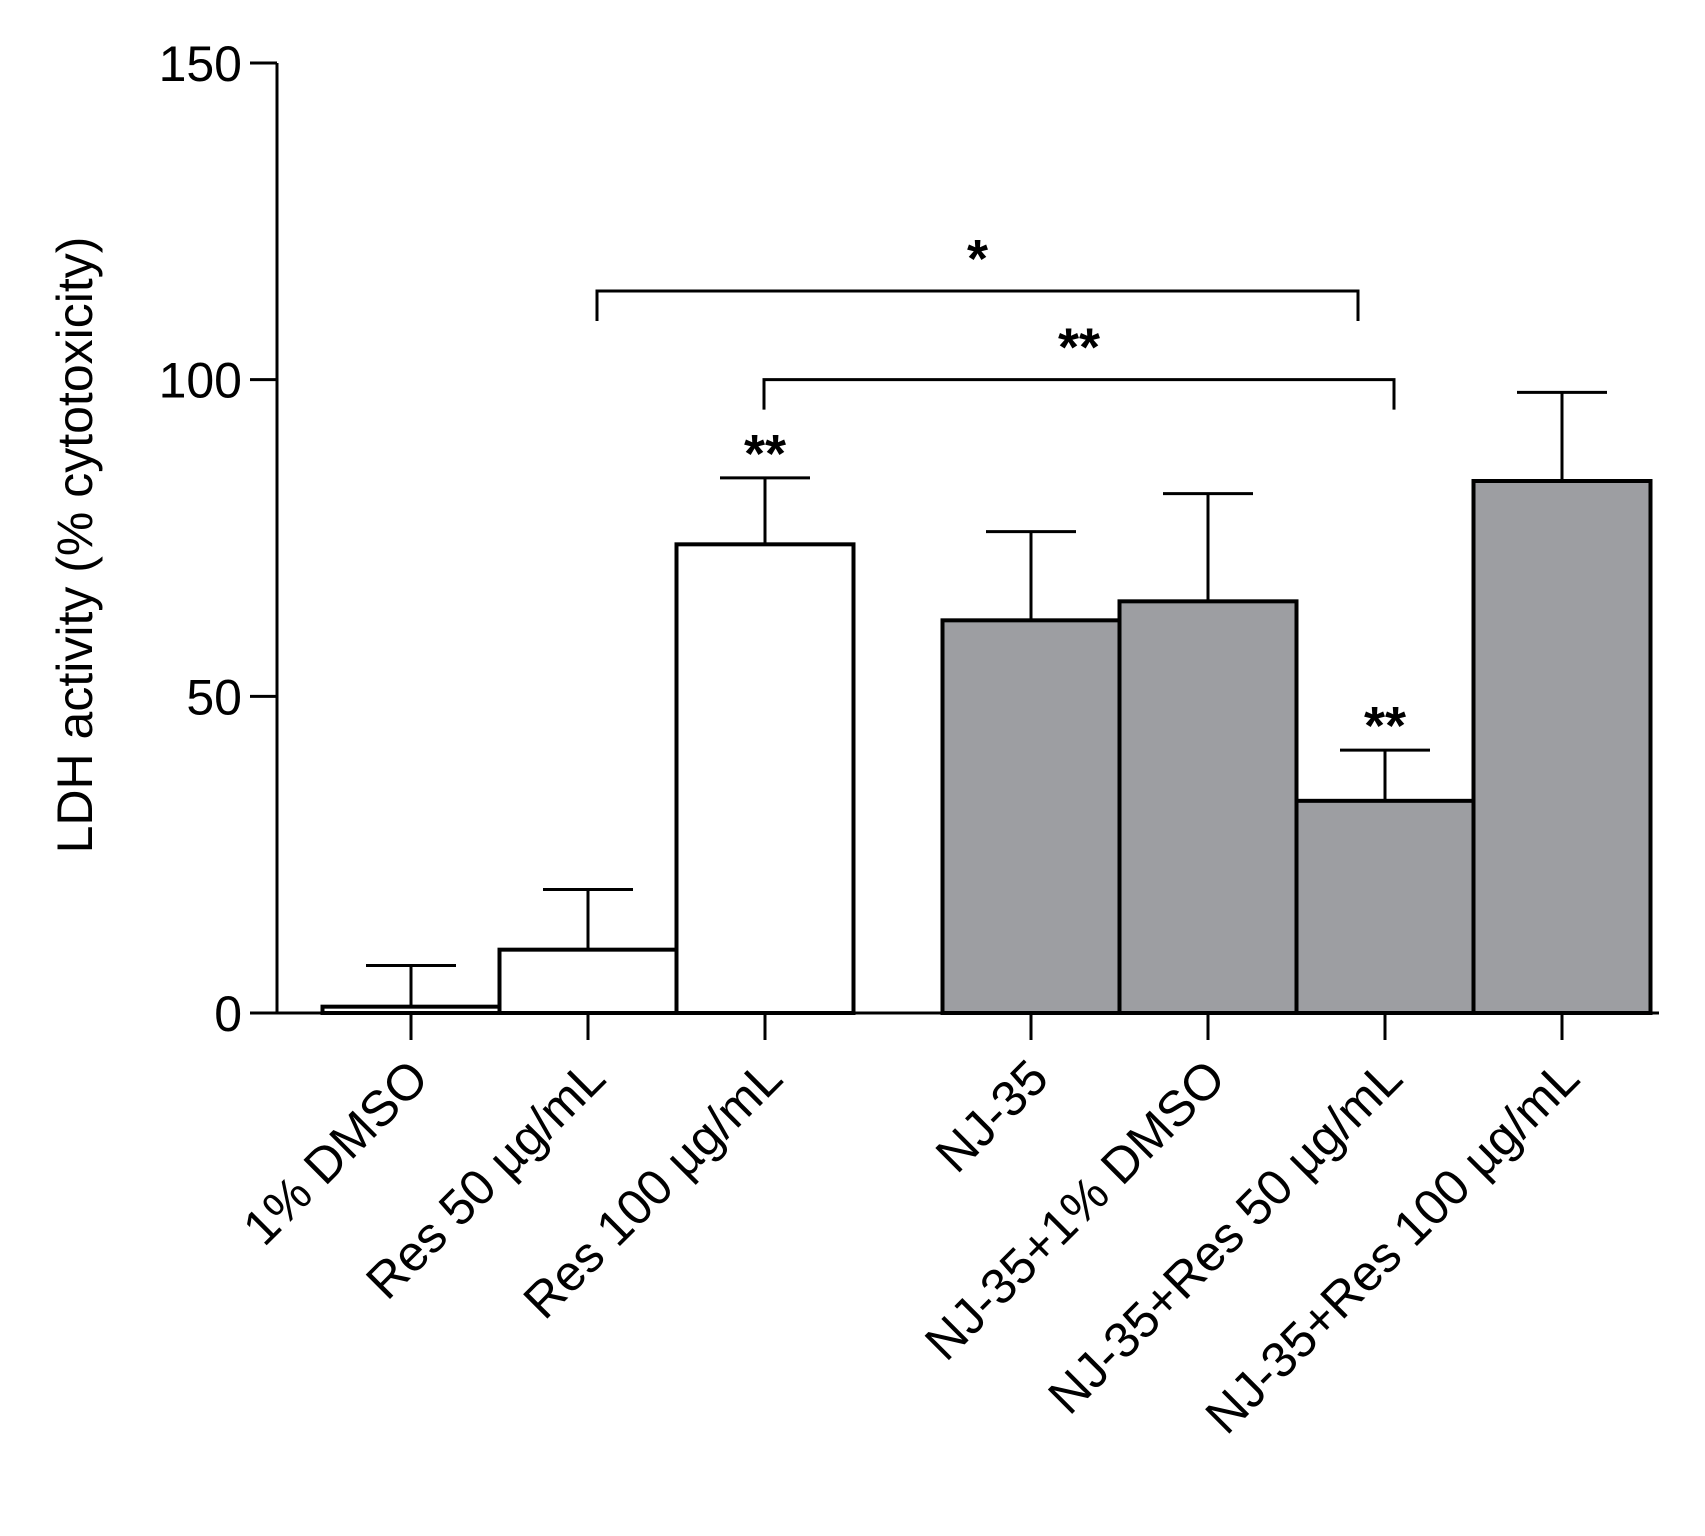 This screenshot has width=1705, height=1536. What do you see at coordinates (1075, 1210) in the screenshot?
I see `x-category-label: NJ-35+1% DMSO` at bounding box center [1075, 1210].